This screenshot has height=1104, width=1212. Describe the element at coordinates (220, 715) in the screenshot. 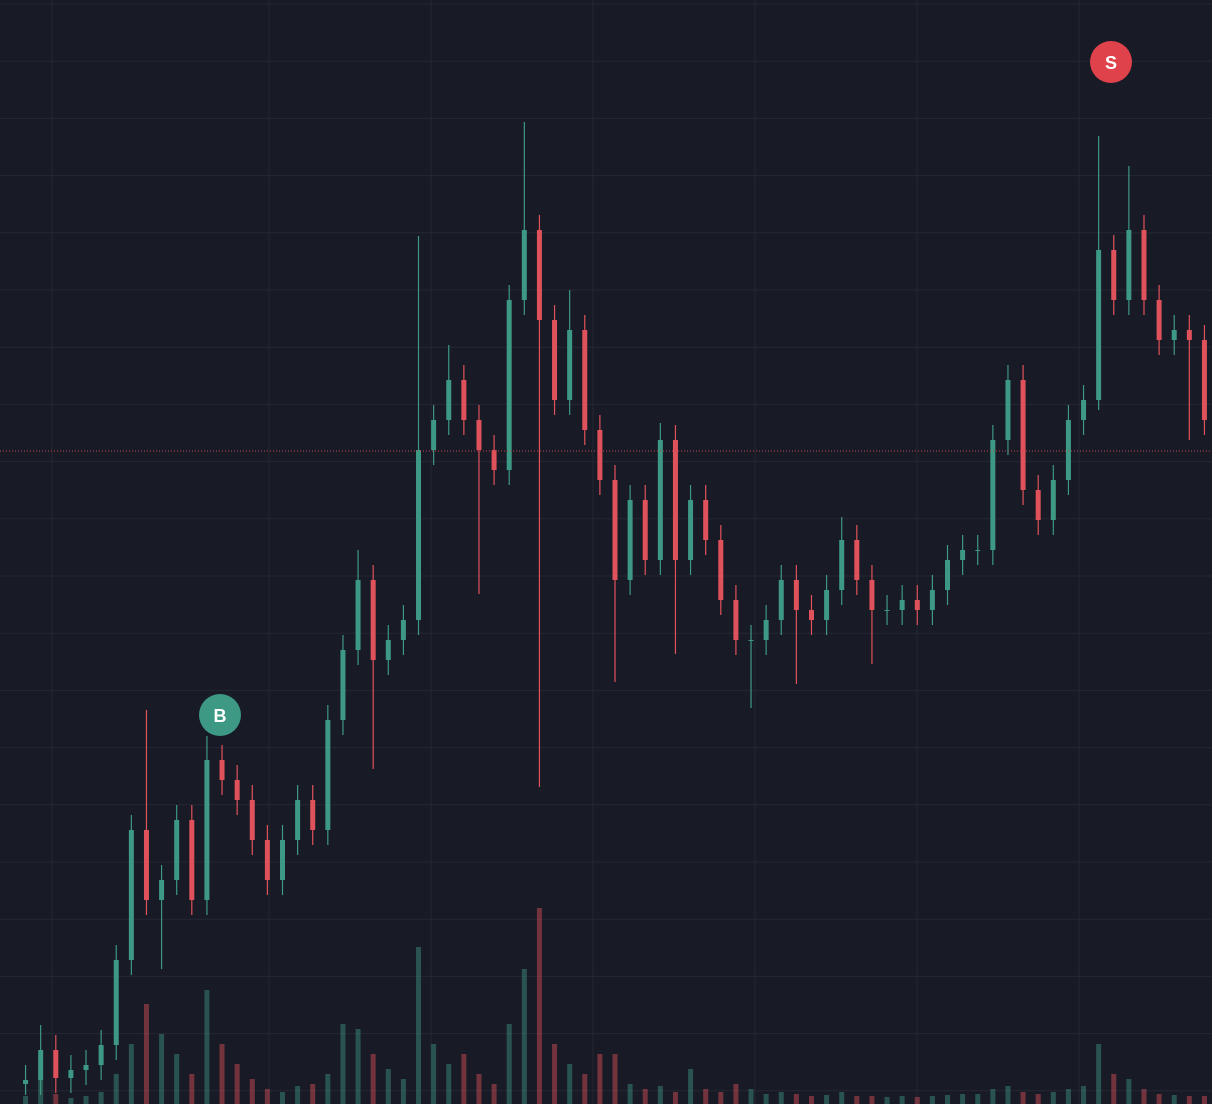

I see `marker-buy: B` at that location.